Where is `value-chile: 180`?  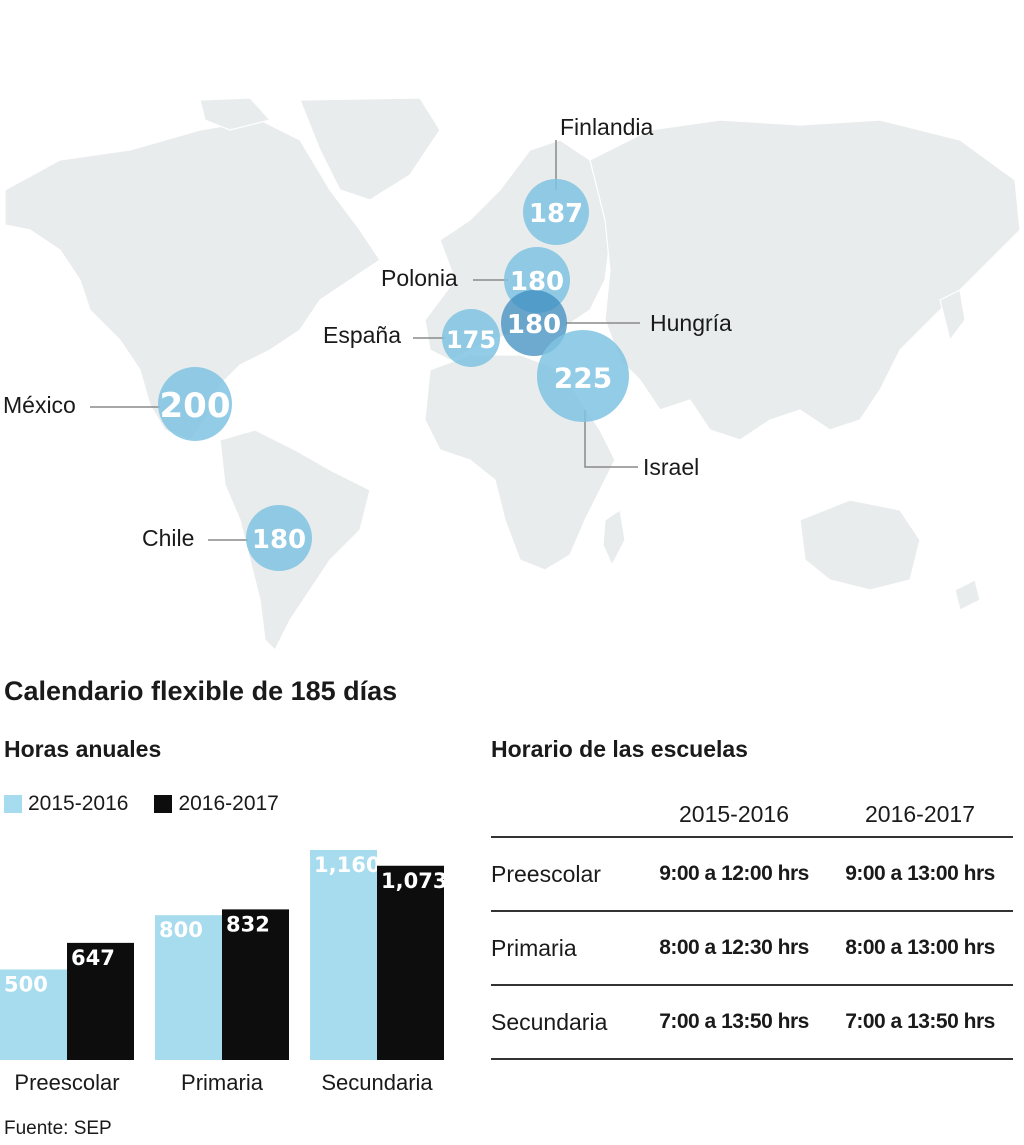
value-chile: 180 is located at coordinates (279, 540).